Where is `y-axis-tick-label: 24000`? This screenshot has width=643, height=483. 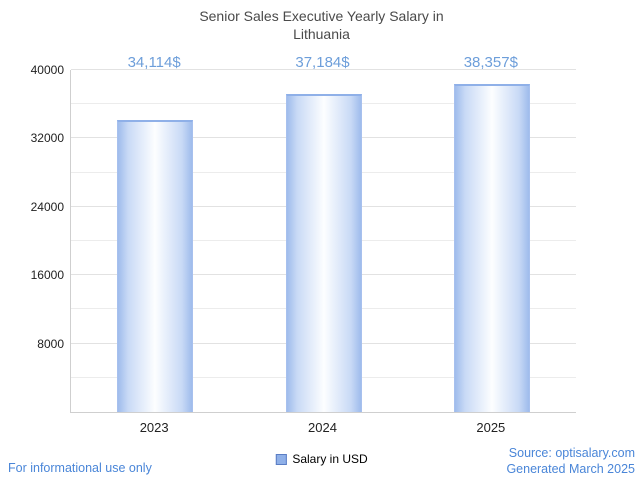 y-axis-tick-label: 24000 is located at coordinates (47, 206).